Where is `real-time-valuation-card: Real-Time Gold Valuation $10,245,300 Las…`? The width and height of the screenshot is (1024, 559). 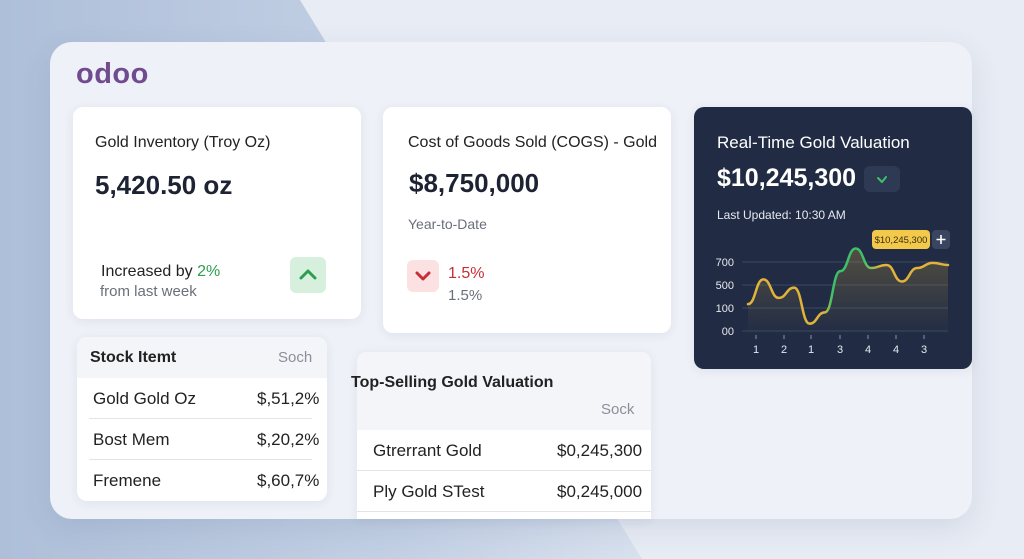
real-time-valuation-card: Real-Time Gold Valuation $10,245,300 Las… is located at coordinates (833, 238).